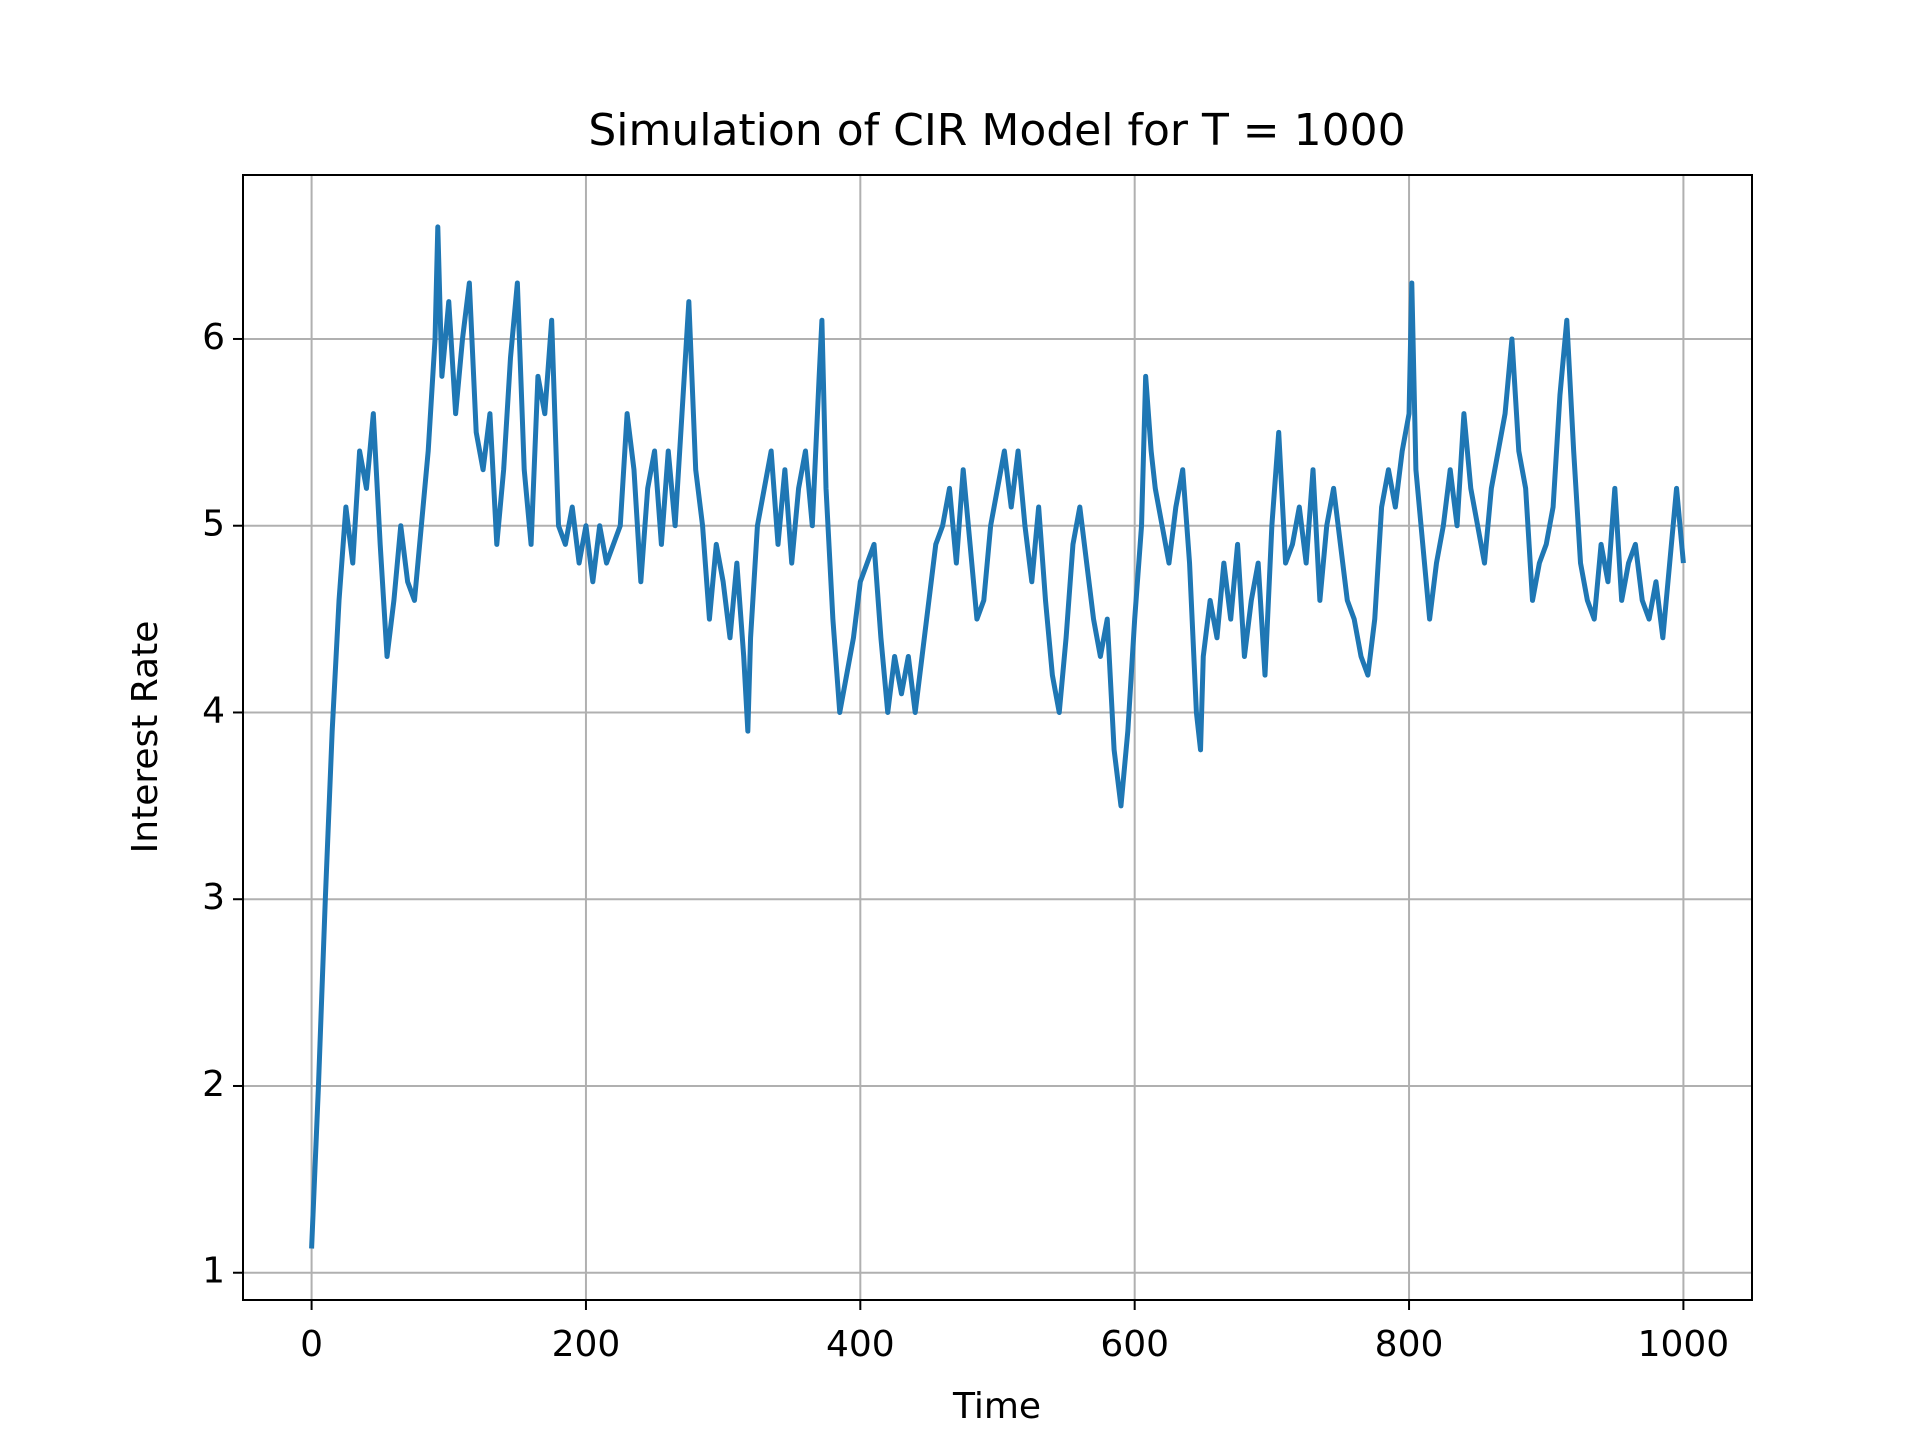  Describe the element at coordinates (213, 710) in the screenshot. I see `y-tick-label: 4` at that location.